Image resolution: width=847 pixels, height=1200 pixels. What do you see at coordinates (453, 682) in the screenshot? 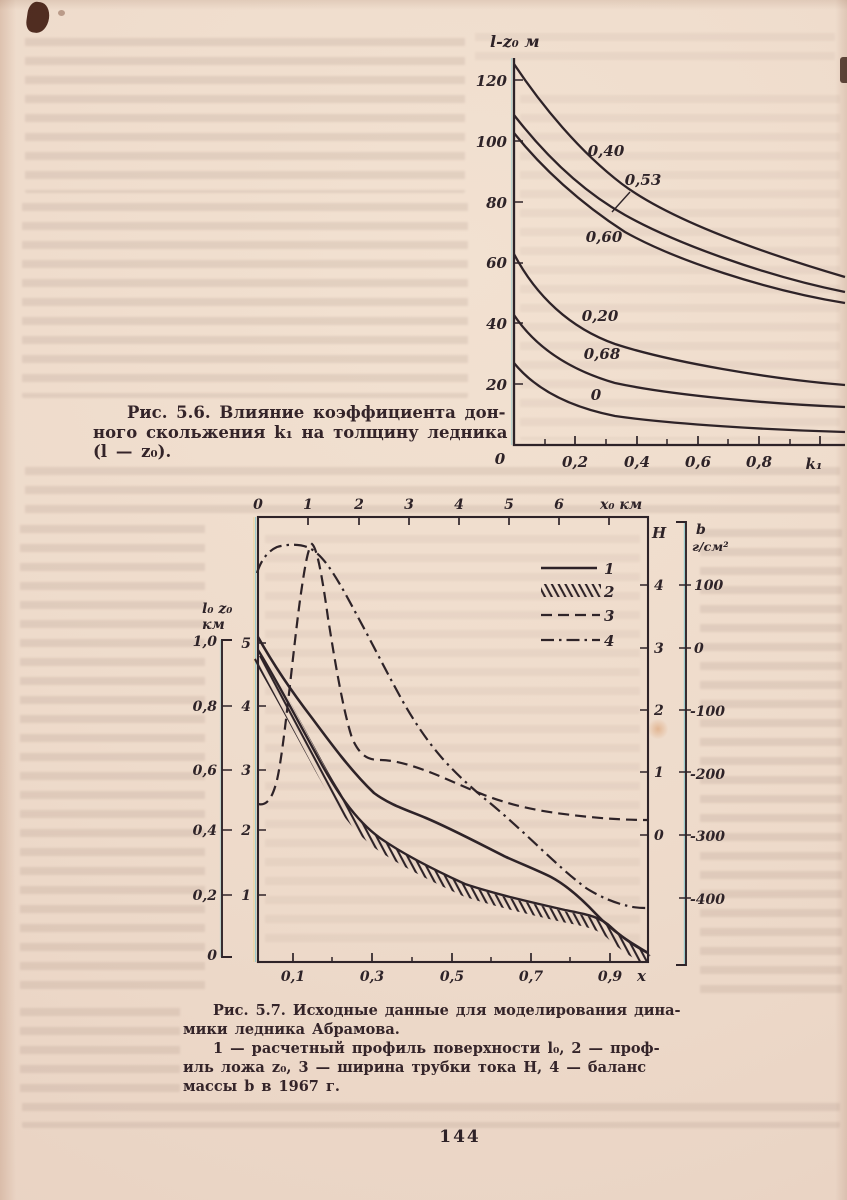
I see `fig57-curve-3-flow-tube-width` at bounding box center [453, 682].